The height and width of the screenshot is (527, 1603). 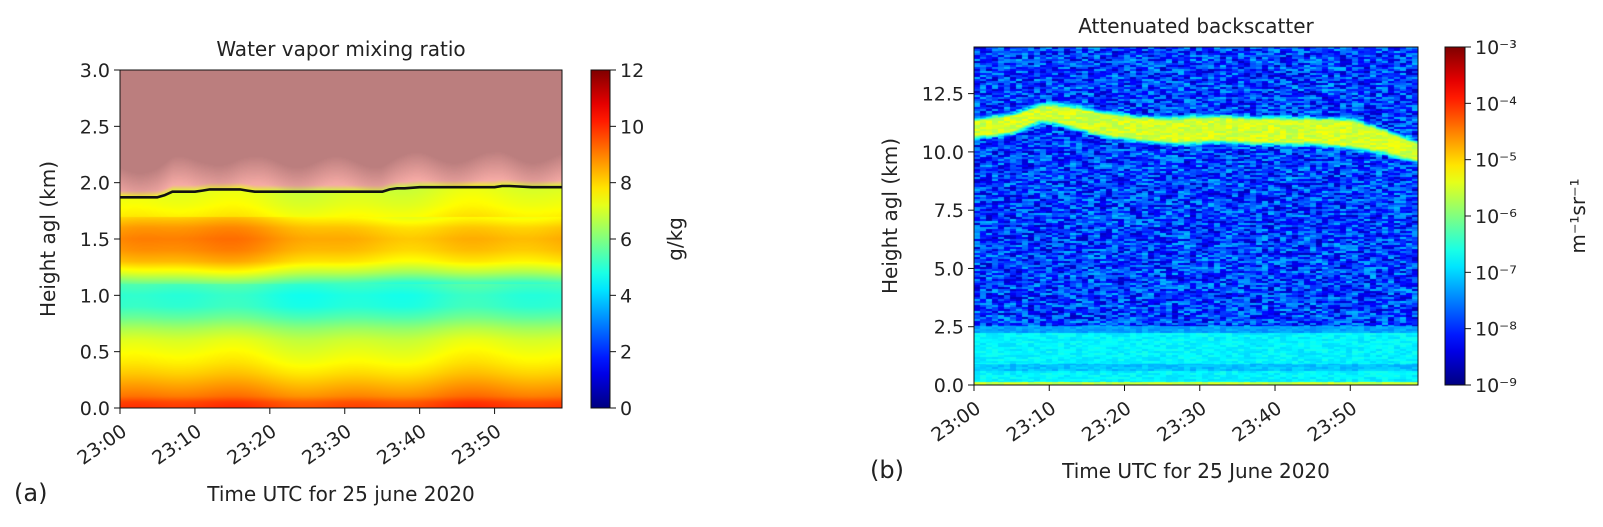 I want to click on panel-b-y-tick-label: 2.5, so click(x=949, y=328).